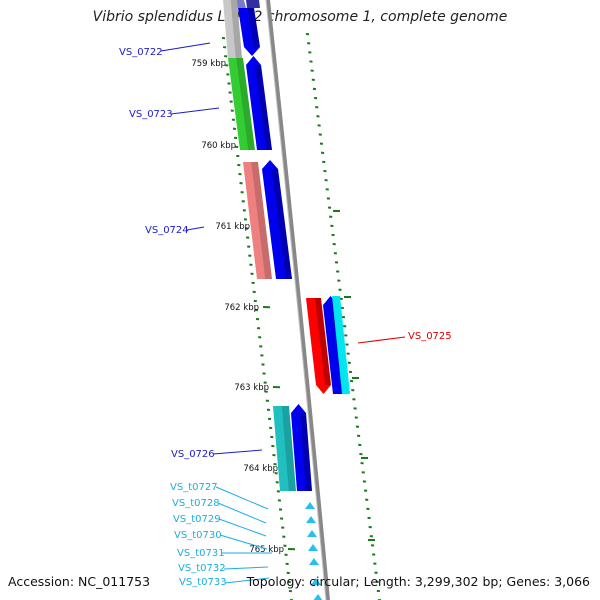 This screenshot has width=600, height=600. Describe the element at coordinates (253, 4) in the screenshot. I see `top-stub-dark` at that location.